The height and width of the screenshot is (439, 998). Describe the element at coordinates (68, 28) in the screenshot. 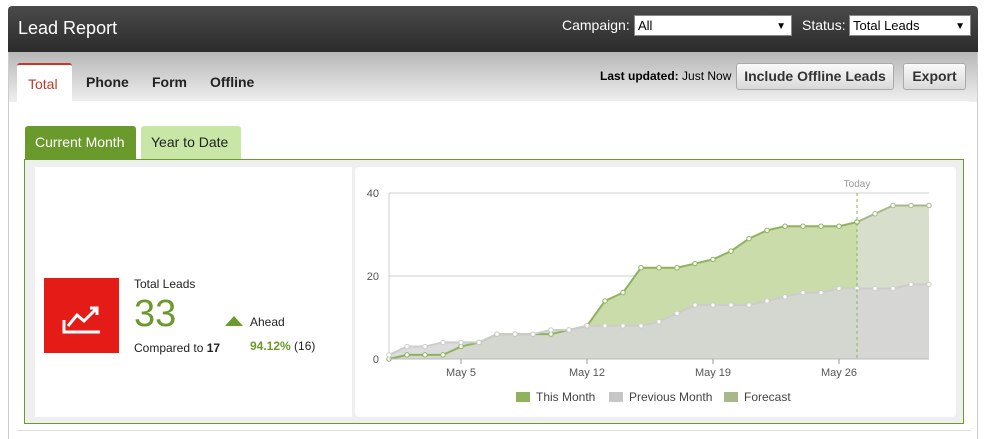

I see `page-title: Lead Report` at that location.